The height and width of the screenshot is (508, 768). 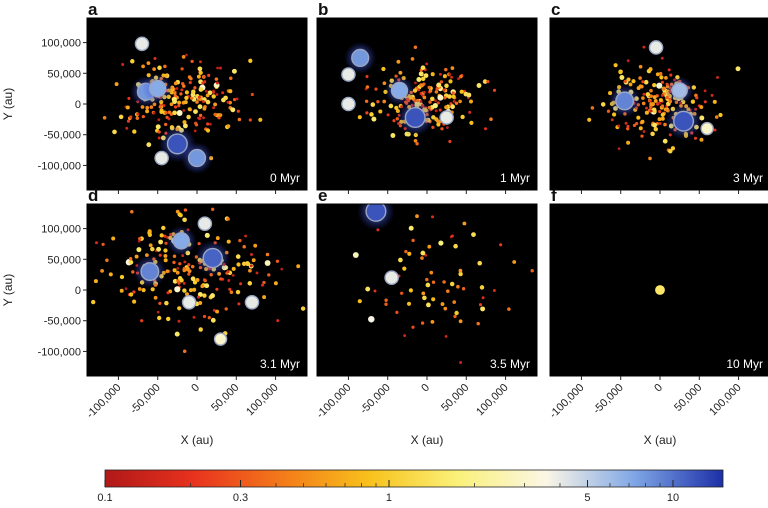 I want to click on x-tick-label: -100,000, so click(x=566, y=401).